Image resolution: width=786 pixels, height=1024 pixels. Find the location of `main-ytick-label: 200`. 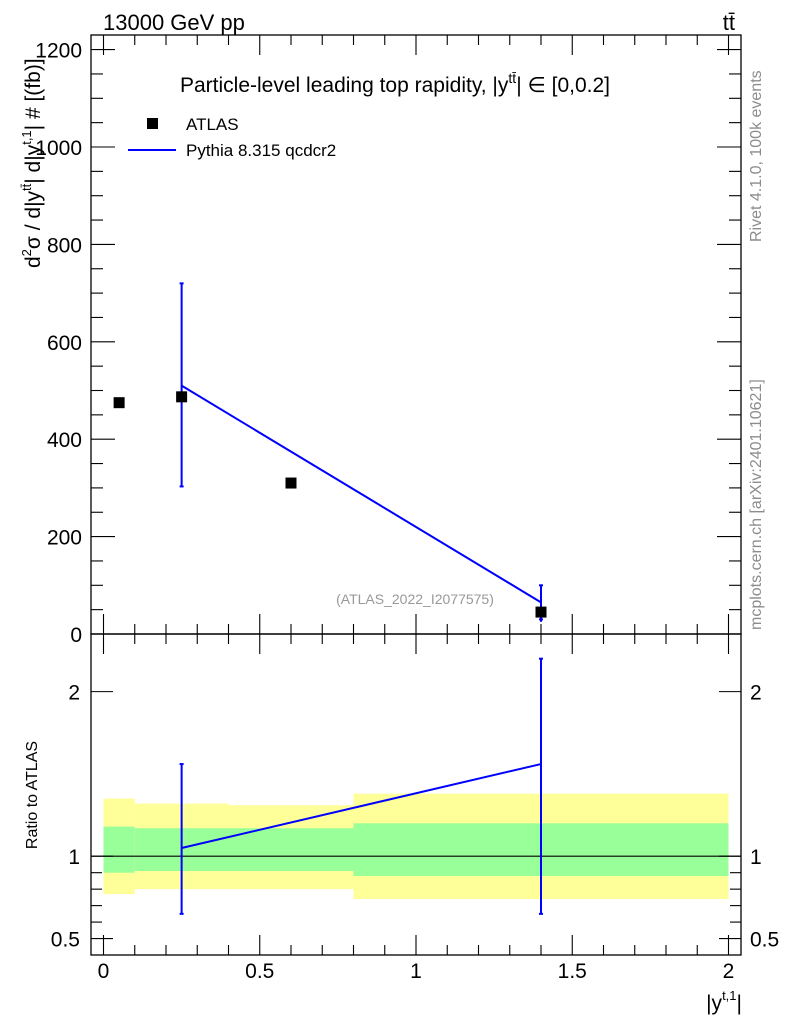

main-ytick-label: 200 is located at coordinates (64, 538).